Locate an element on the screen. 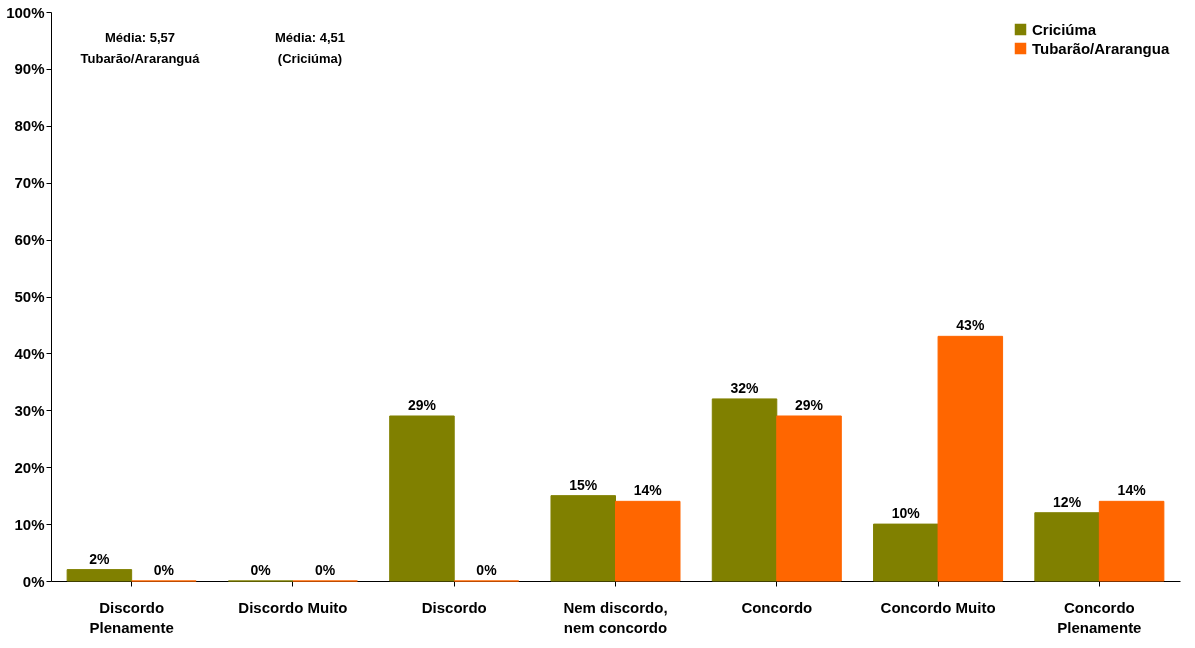 The height and width of the screenshot is (648, 1195). y-tick-label: 100% is located at coordinates (25, 12).